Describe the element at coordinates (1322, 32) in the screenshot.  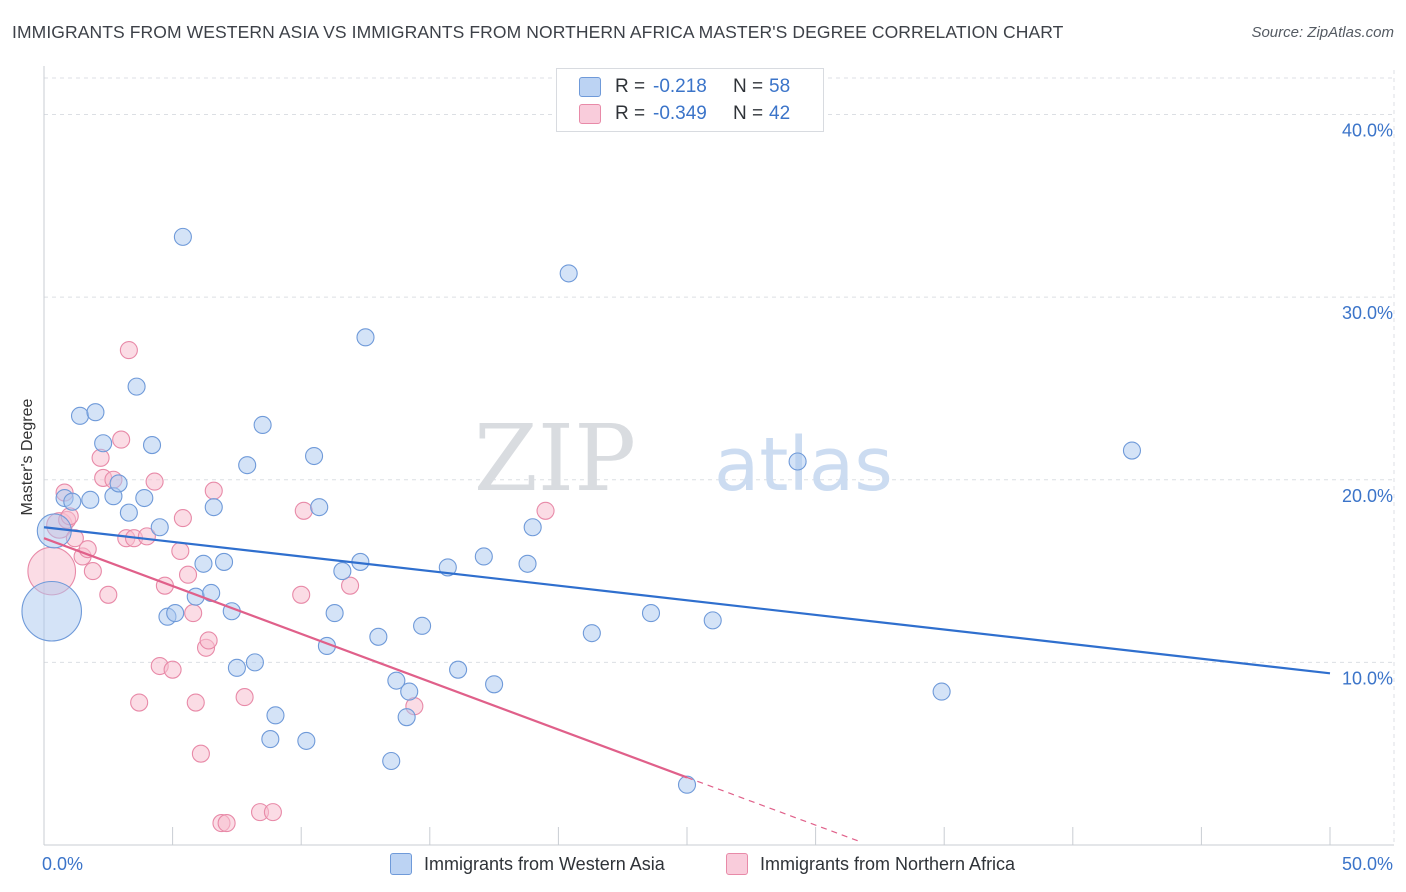
I see `source-label: Source: ZipAtlas.com` at that location.